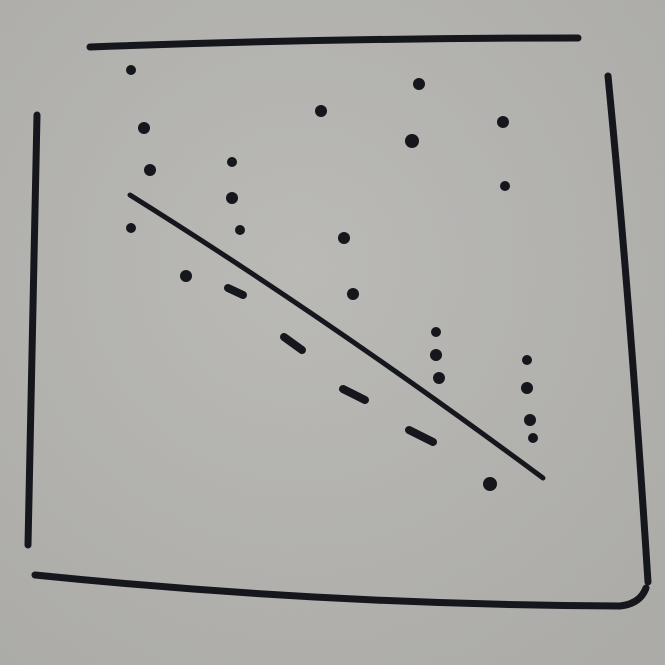  I want to click on frame-left, so click(32, 330).